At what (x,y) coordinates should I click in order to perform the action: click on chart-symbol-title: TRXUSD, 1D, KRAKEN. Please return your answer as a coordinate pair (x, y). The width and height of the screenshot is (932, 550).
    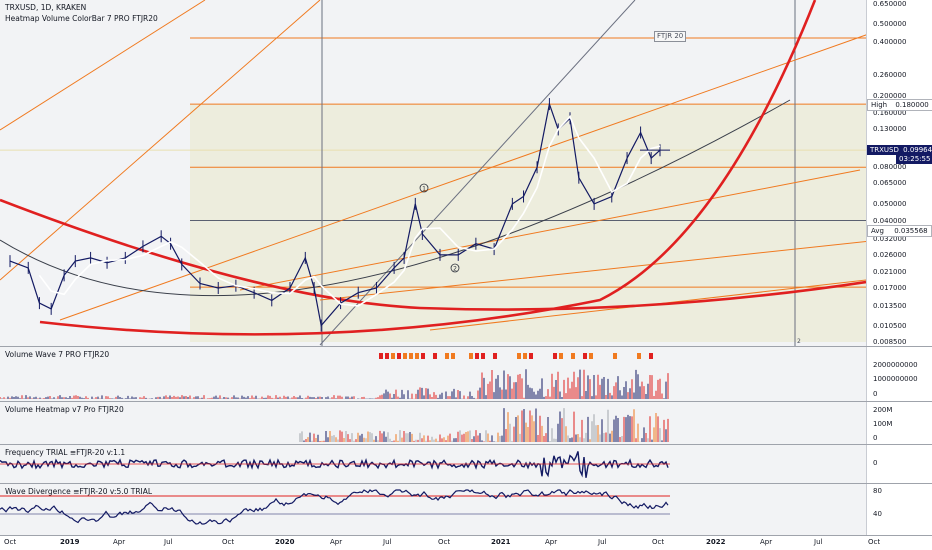
    Looking at the image, I should click on (46, 7).